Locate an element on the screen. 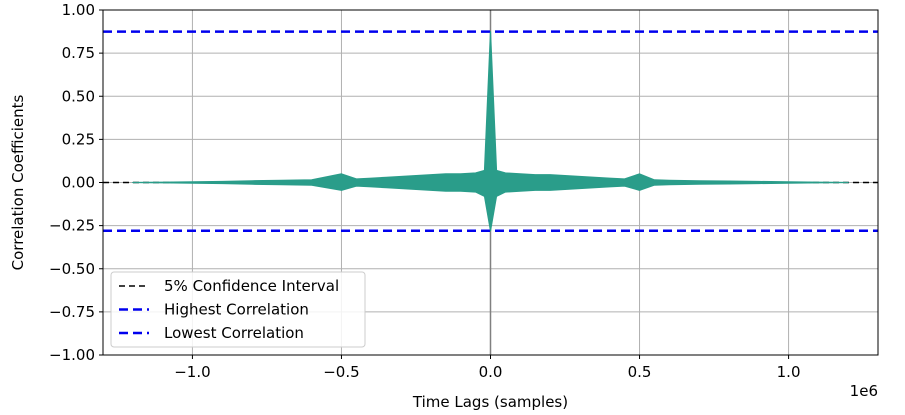 The width and height of the screenshot is (905, 415). legend-label: Lowest Correlation is located at coordinates (234, 333).